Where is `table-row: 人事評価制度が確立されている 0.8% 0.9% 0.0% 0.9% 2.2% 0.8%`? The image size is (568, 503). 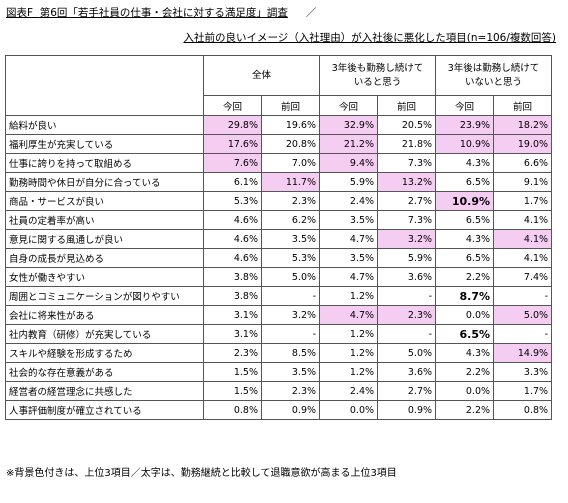 table-row: 人事評価制度が確立されている 0.8% 0.9% 0.0% 0.9% 2.2% 0.8% is located at coordinates (279, 410).